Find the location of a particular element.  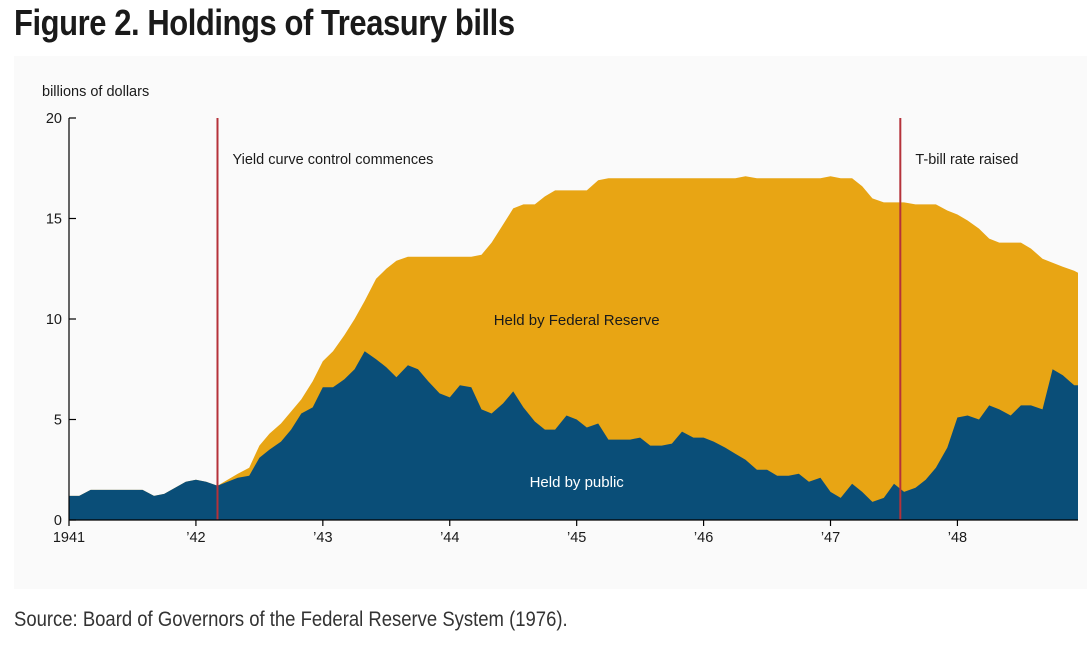

x-tick-label-6: ’47 is located at coordinates (830, 538).